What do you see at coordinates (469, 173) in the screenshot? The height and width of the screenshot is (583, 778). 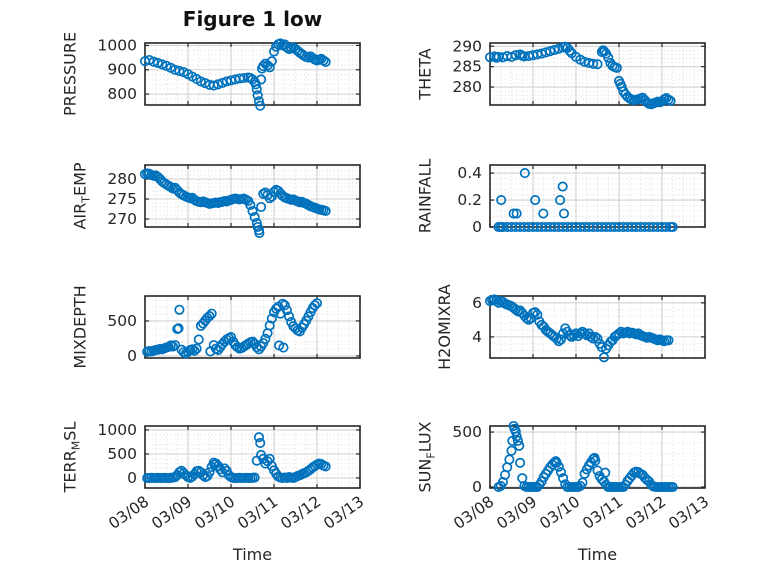 I see `y-tick-label: 0.4` at bounding box center [469, 173].